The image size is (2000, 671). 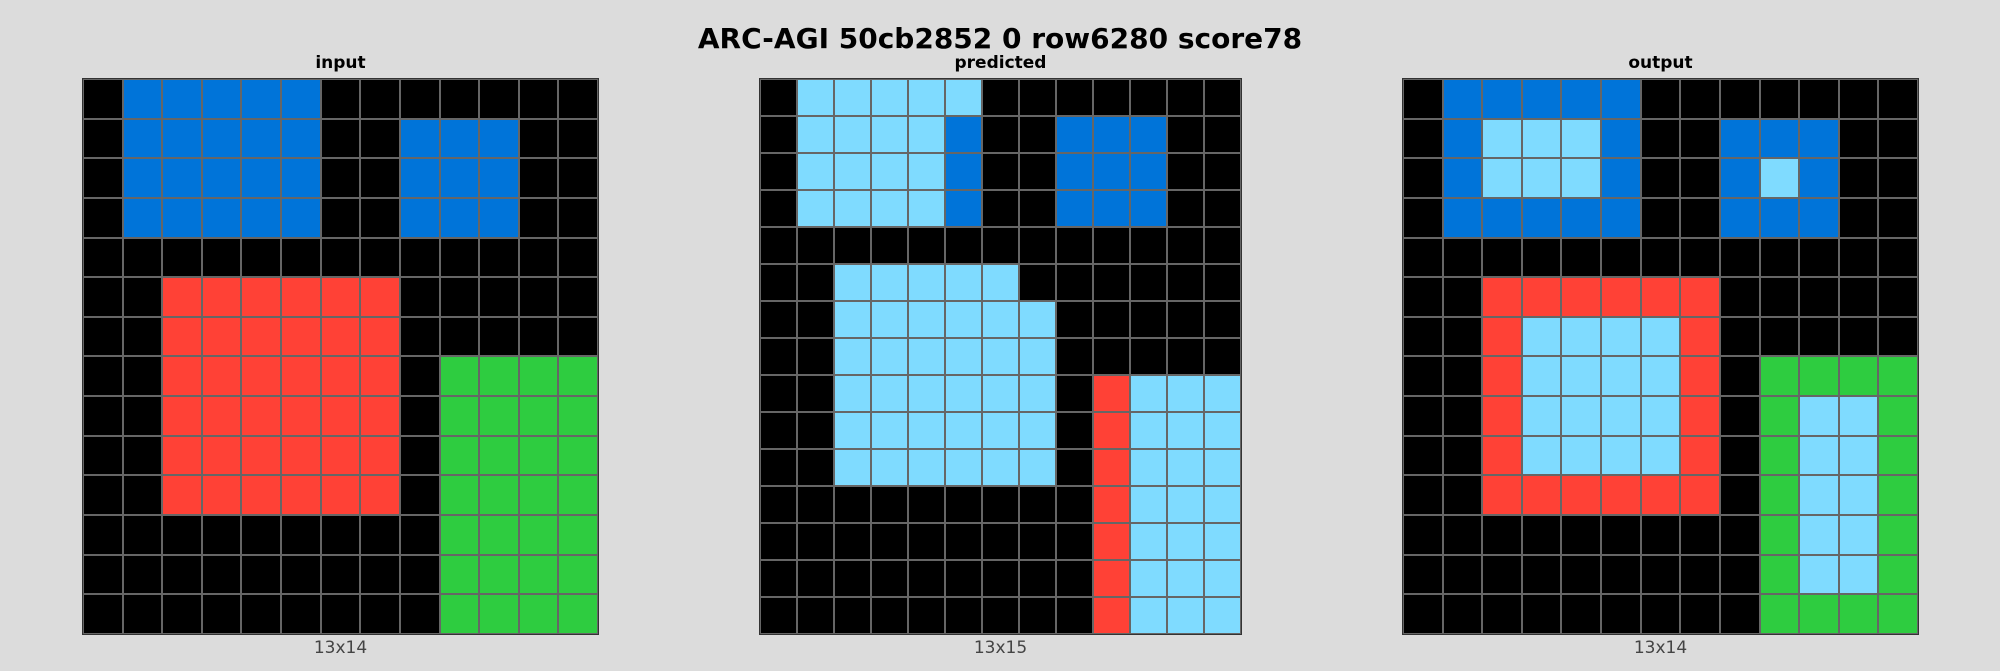 I want to click on panel-label-predicted: predicted, so click(x=1000, y=63).